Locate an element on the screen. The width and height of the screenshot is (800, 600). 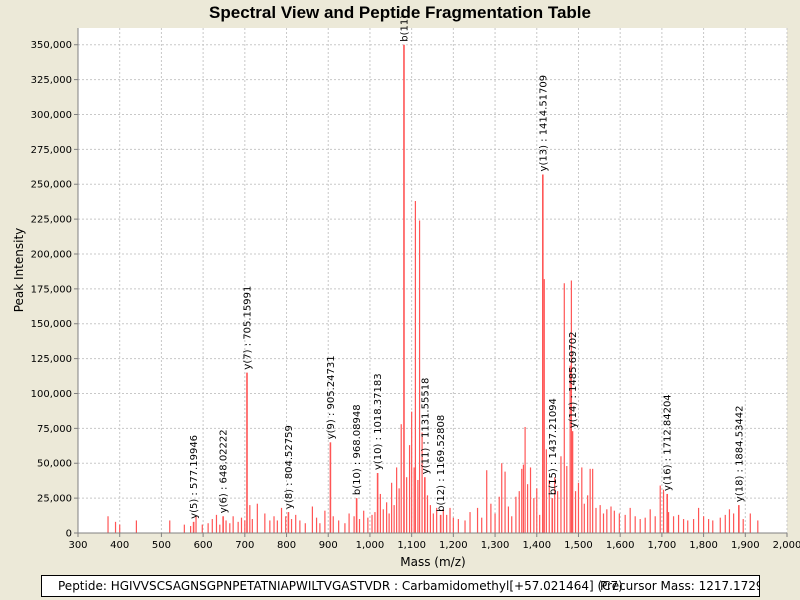
x-tick-label: 1,000 is located at coordinates (370, 545).